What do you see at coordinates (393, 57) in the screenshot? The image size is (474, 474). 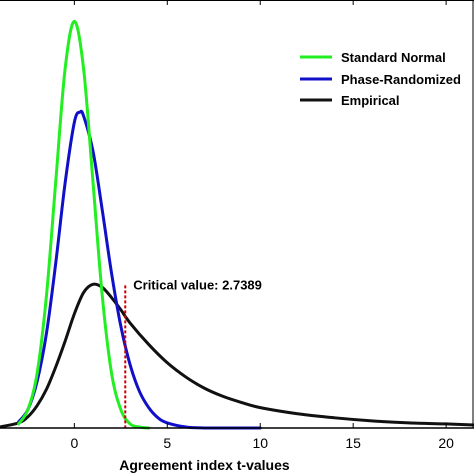 I see `legend-label-standard-normal: Standard Normal` at bounding box center [393, 57].